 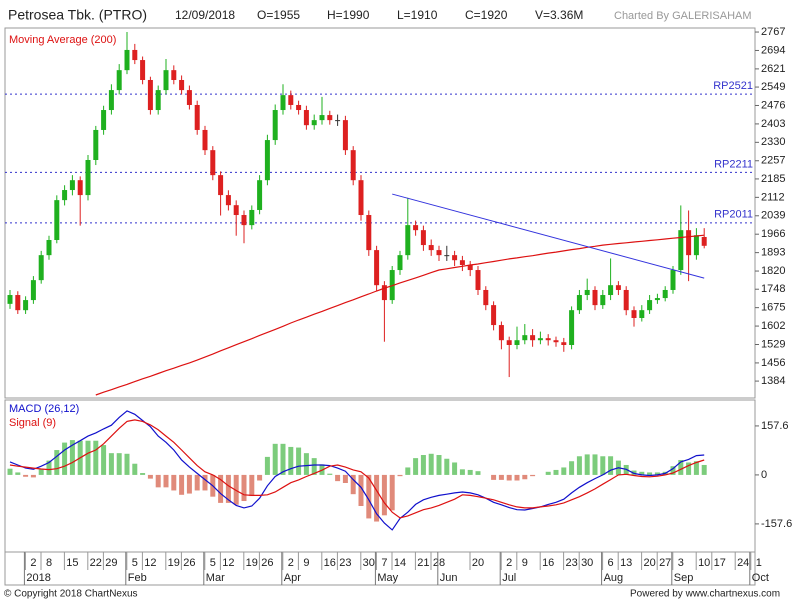 What do you see at coordinates (681, 563) in the screenshot?
I see `x-tick-label: 3` at bounding box center [681, 563].